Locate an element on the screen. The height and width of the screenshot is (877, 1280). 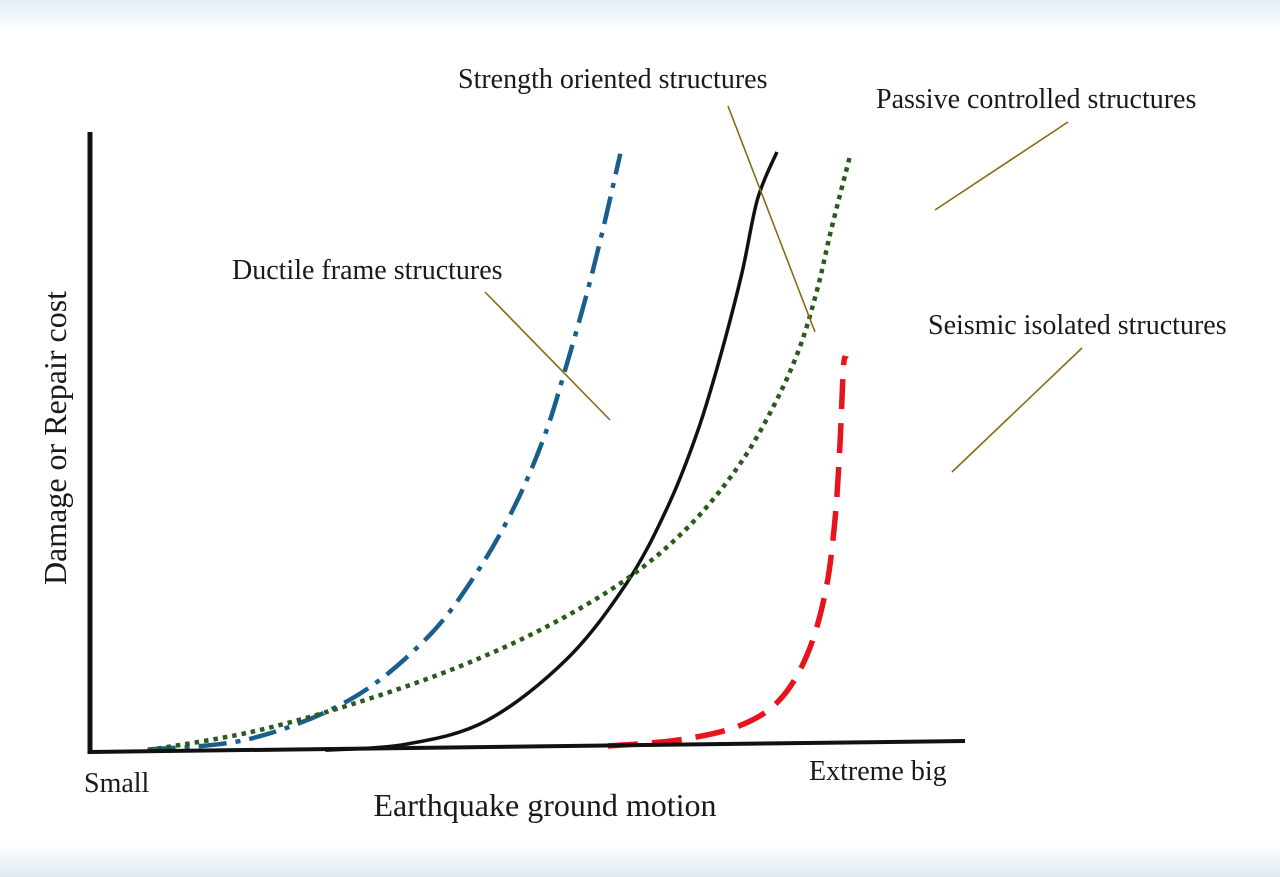
leader-line-passive-controlled is located at coordinates (1001, 166).